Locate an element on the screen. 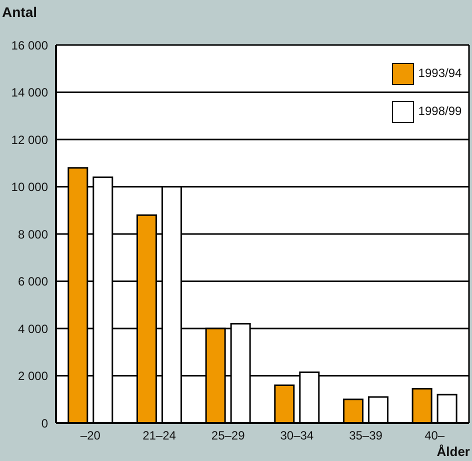 This screenshot has height=461, width=472. text: Antal is located at coordinates (19, 12).